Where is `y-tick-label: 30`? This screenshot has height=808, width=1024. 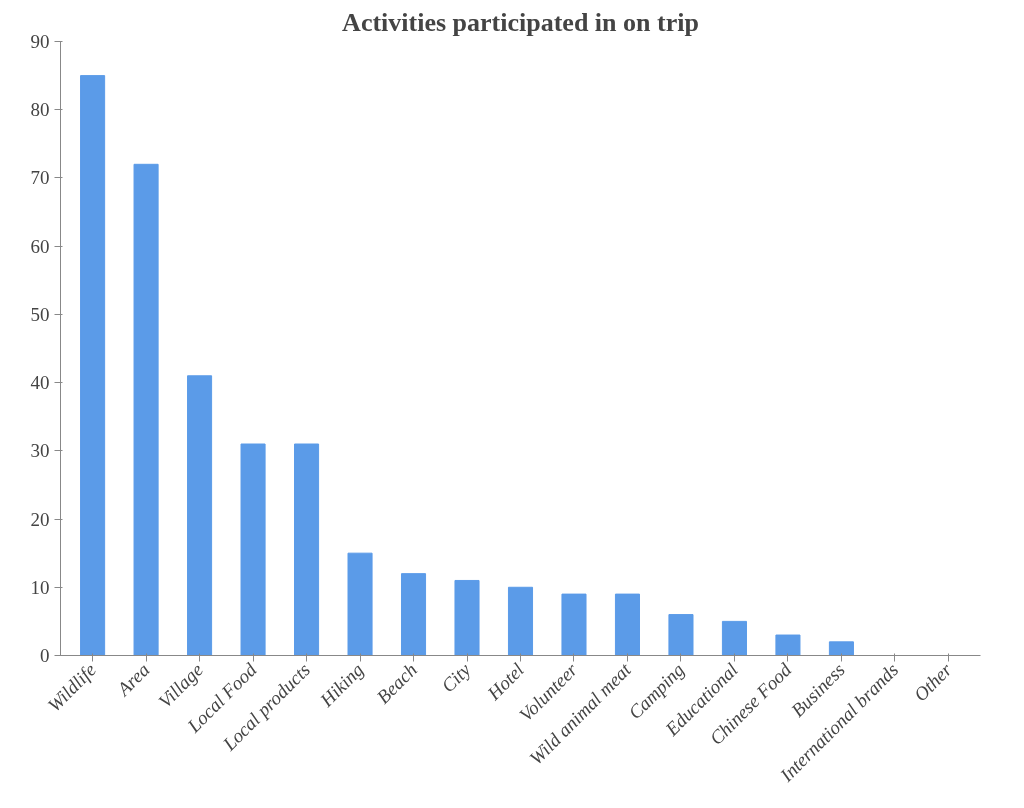
y-tick-label: 30 is located at coordinates (40, 451).